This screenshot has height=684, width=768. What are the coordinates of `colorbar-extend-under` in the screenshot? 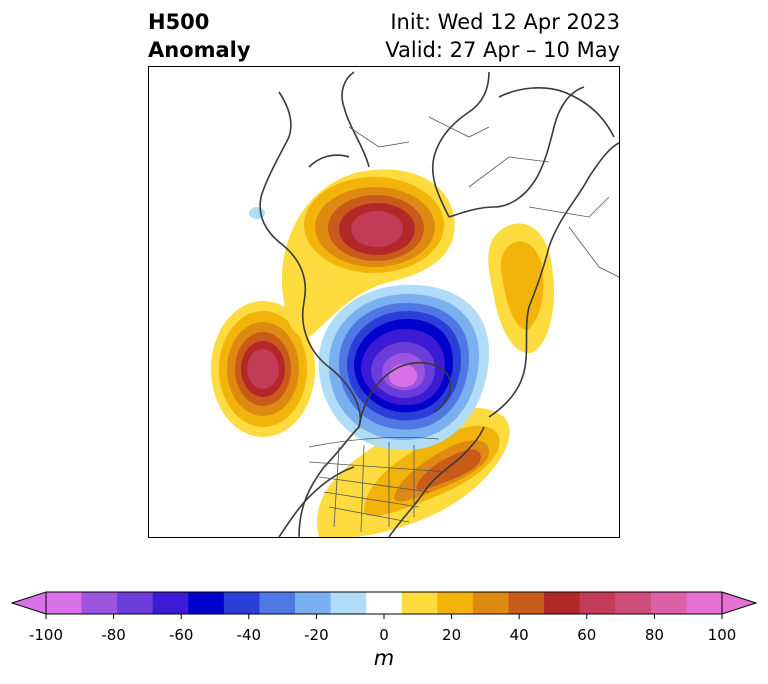 It's located at (28, 603).